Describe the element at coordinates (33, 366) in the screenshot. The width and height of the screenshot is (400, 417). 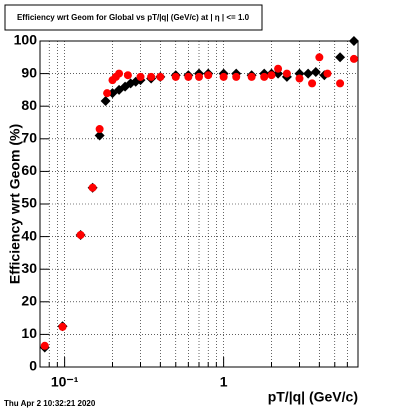
I see `y-tick-label: 0` at that location.